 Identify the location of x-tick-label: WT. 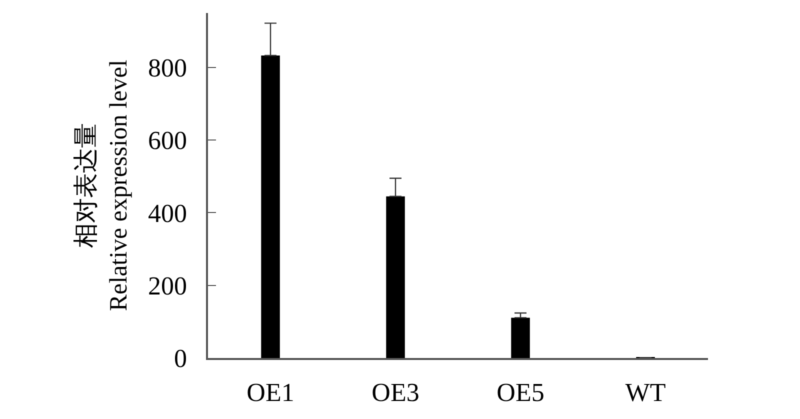
(645, 392).